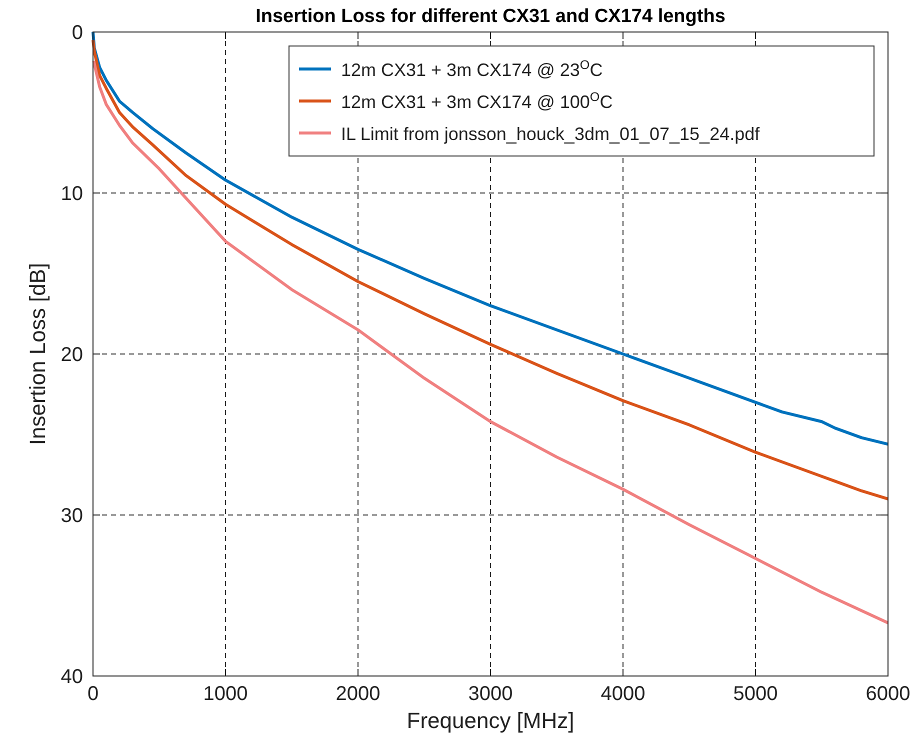 This screenshot has height=746, width=923. What do you see at coordinates (888, 694) in the screenshot?
I see `x-tick-label: 6000` at bounding box center [888, 694].